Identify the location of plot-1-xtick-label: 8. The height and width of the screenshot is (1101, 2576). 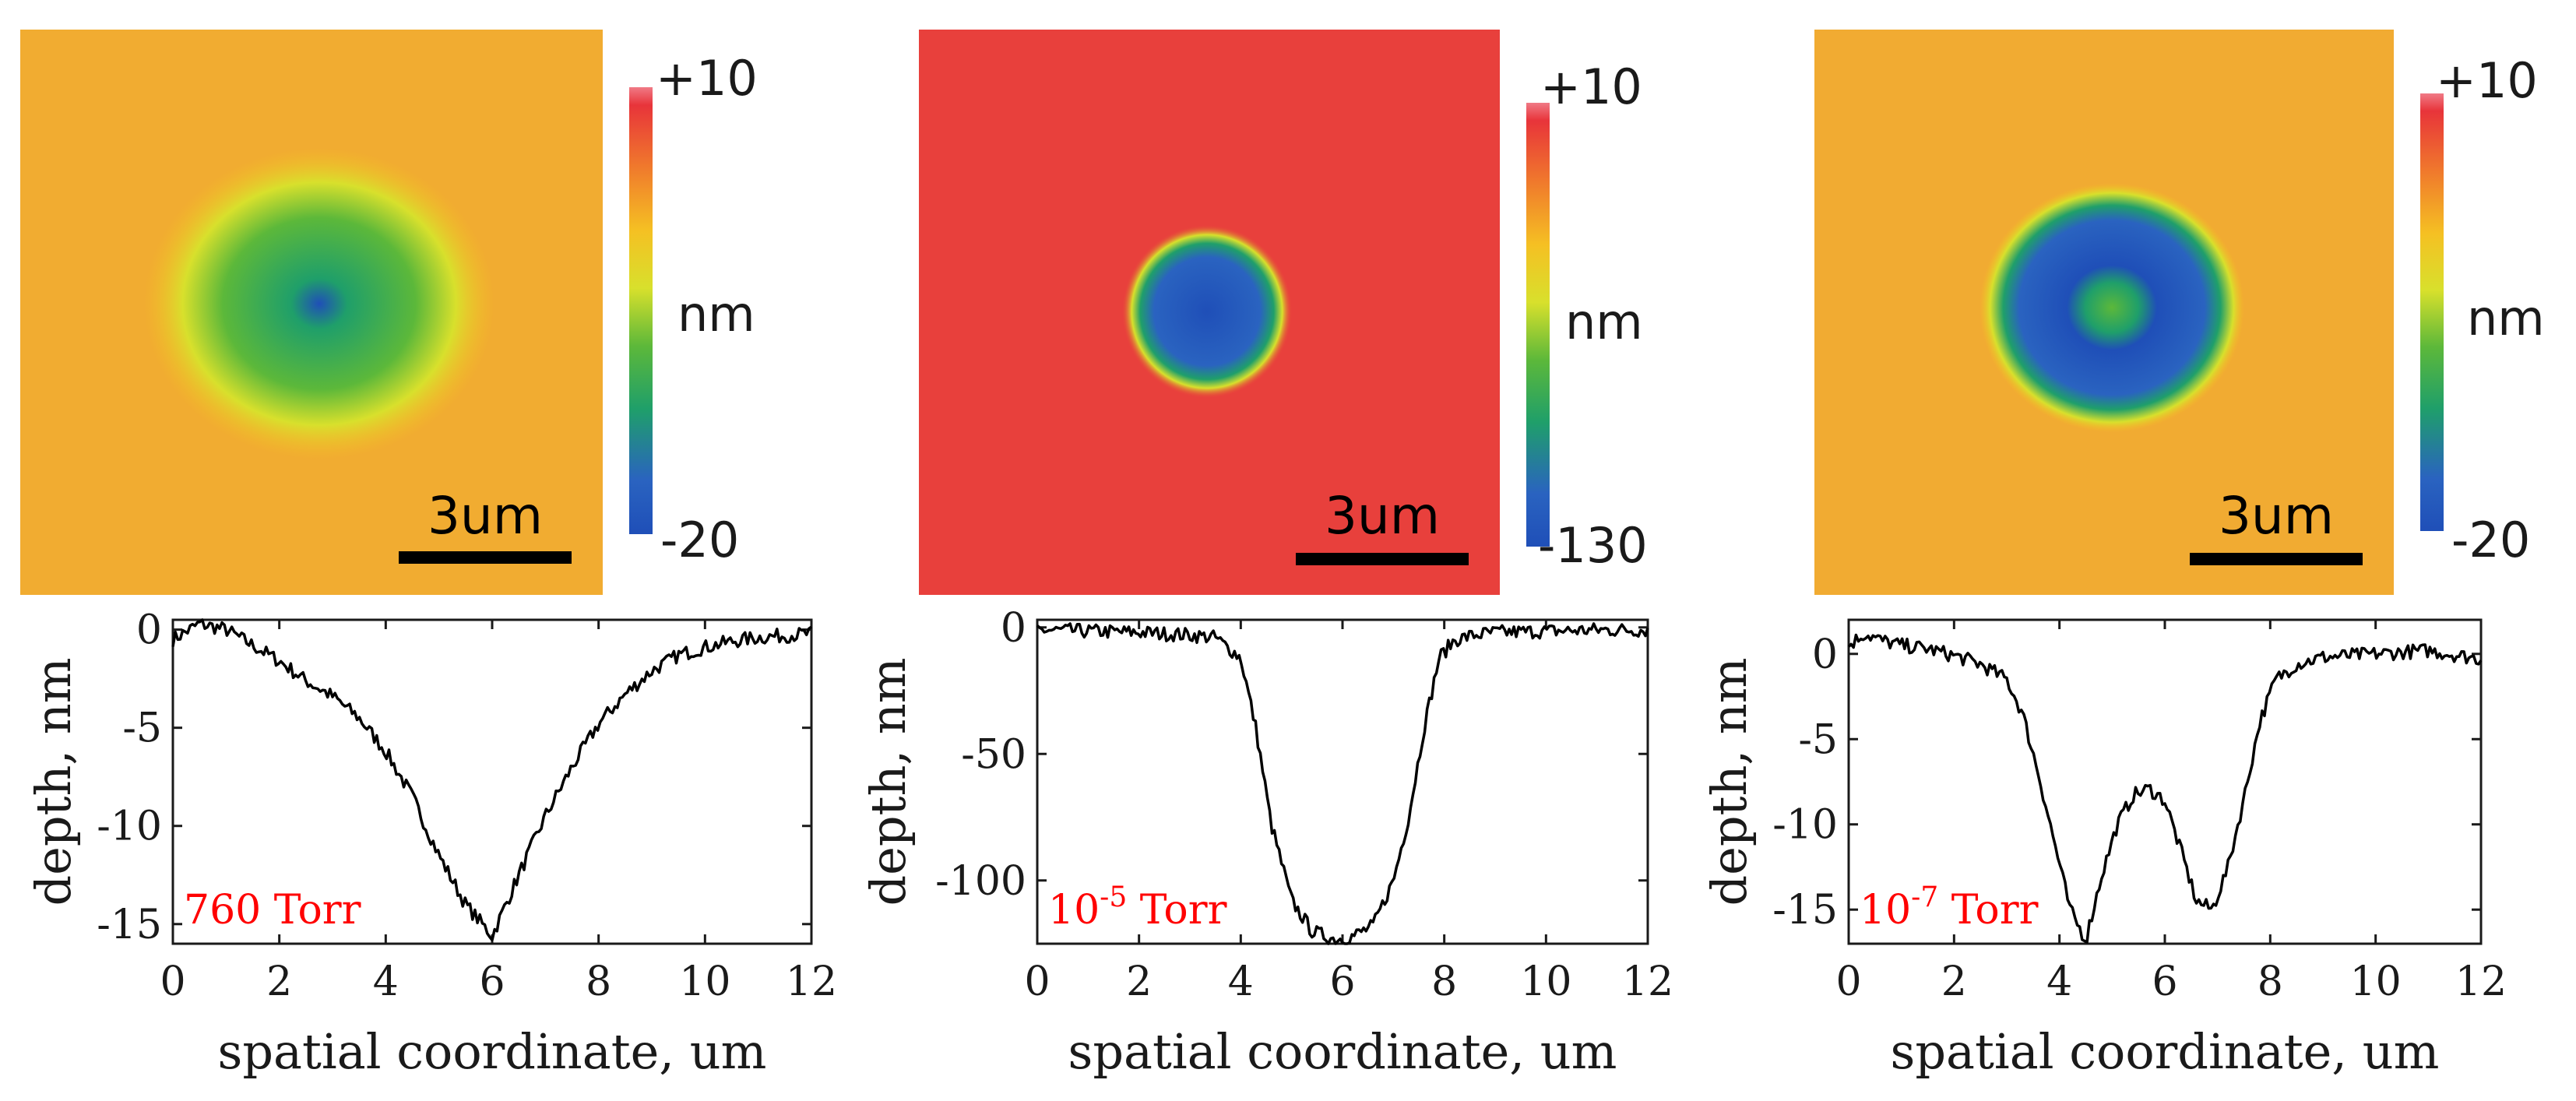
(598, 982).